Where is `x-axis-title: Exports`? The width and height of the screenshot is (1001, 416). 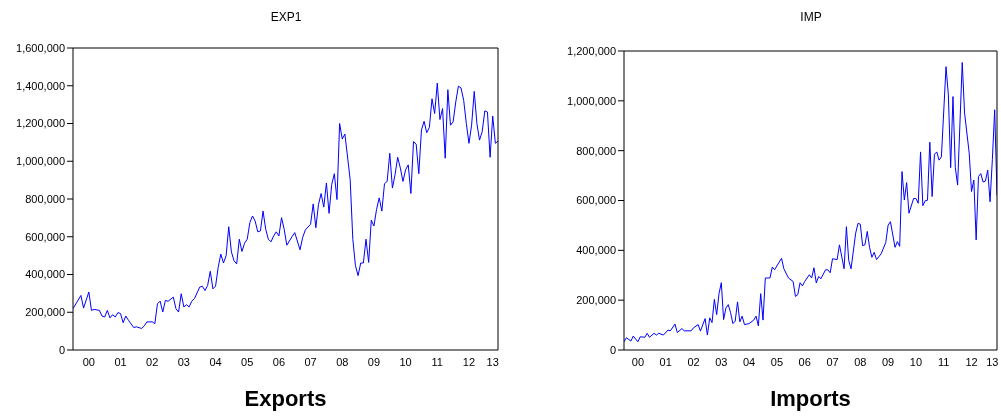
x-axis-title: Exports is located at coordinates (285, 398).